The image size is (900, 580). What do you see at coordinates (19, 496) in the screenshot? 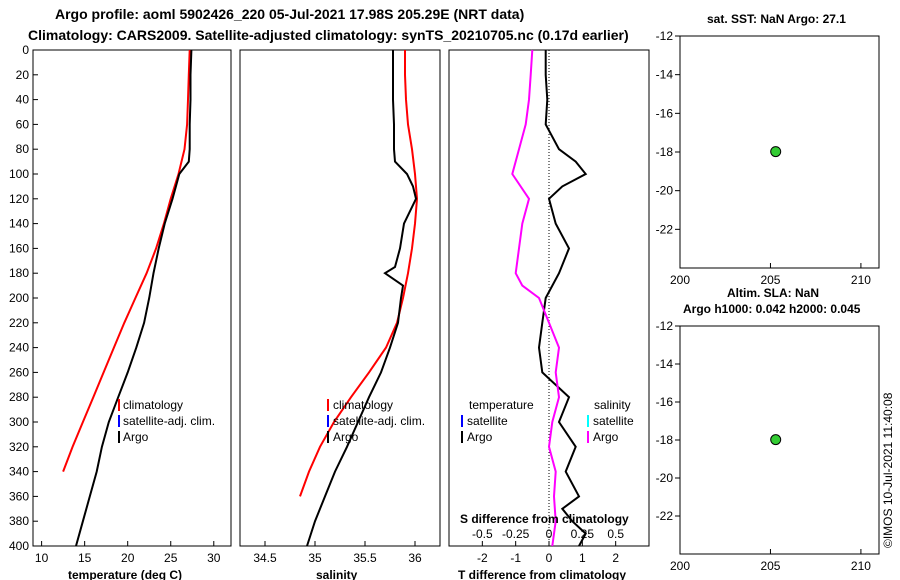
I see `y-tick-label: 360` at bounding box center [19, 496].